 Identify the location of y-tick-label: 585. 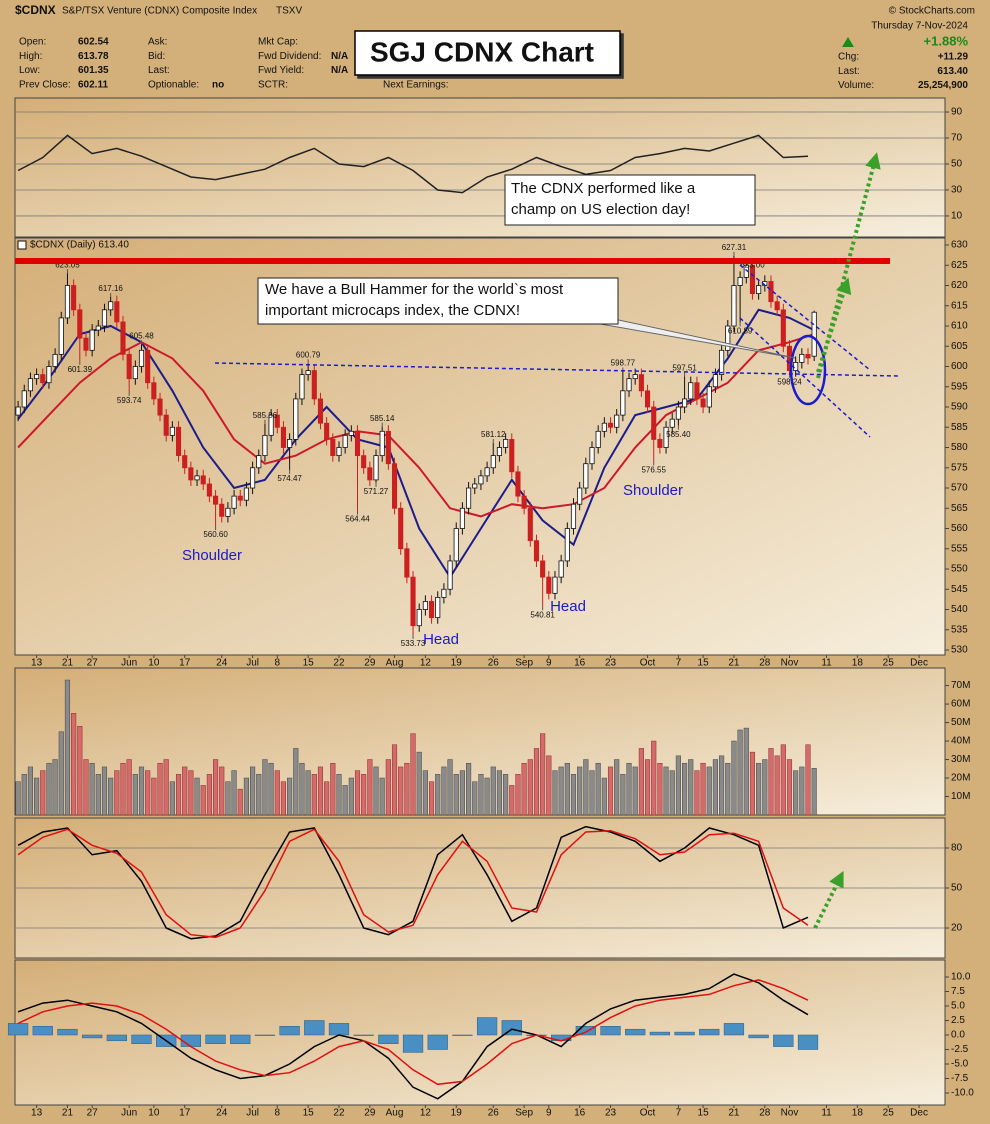
(959, 427).